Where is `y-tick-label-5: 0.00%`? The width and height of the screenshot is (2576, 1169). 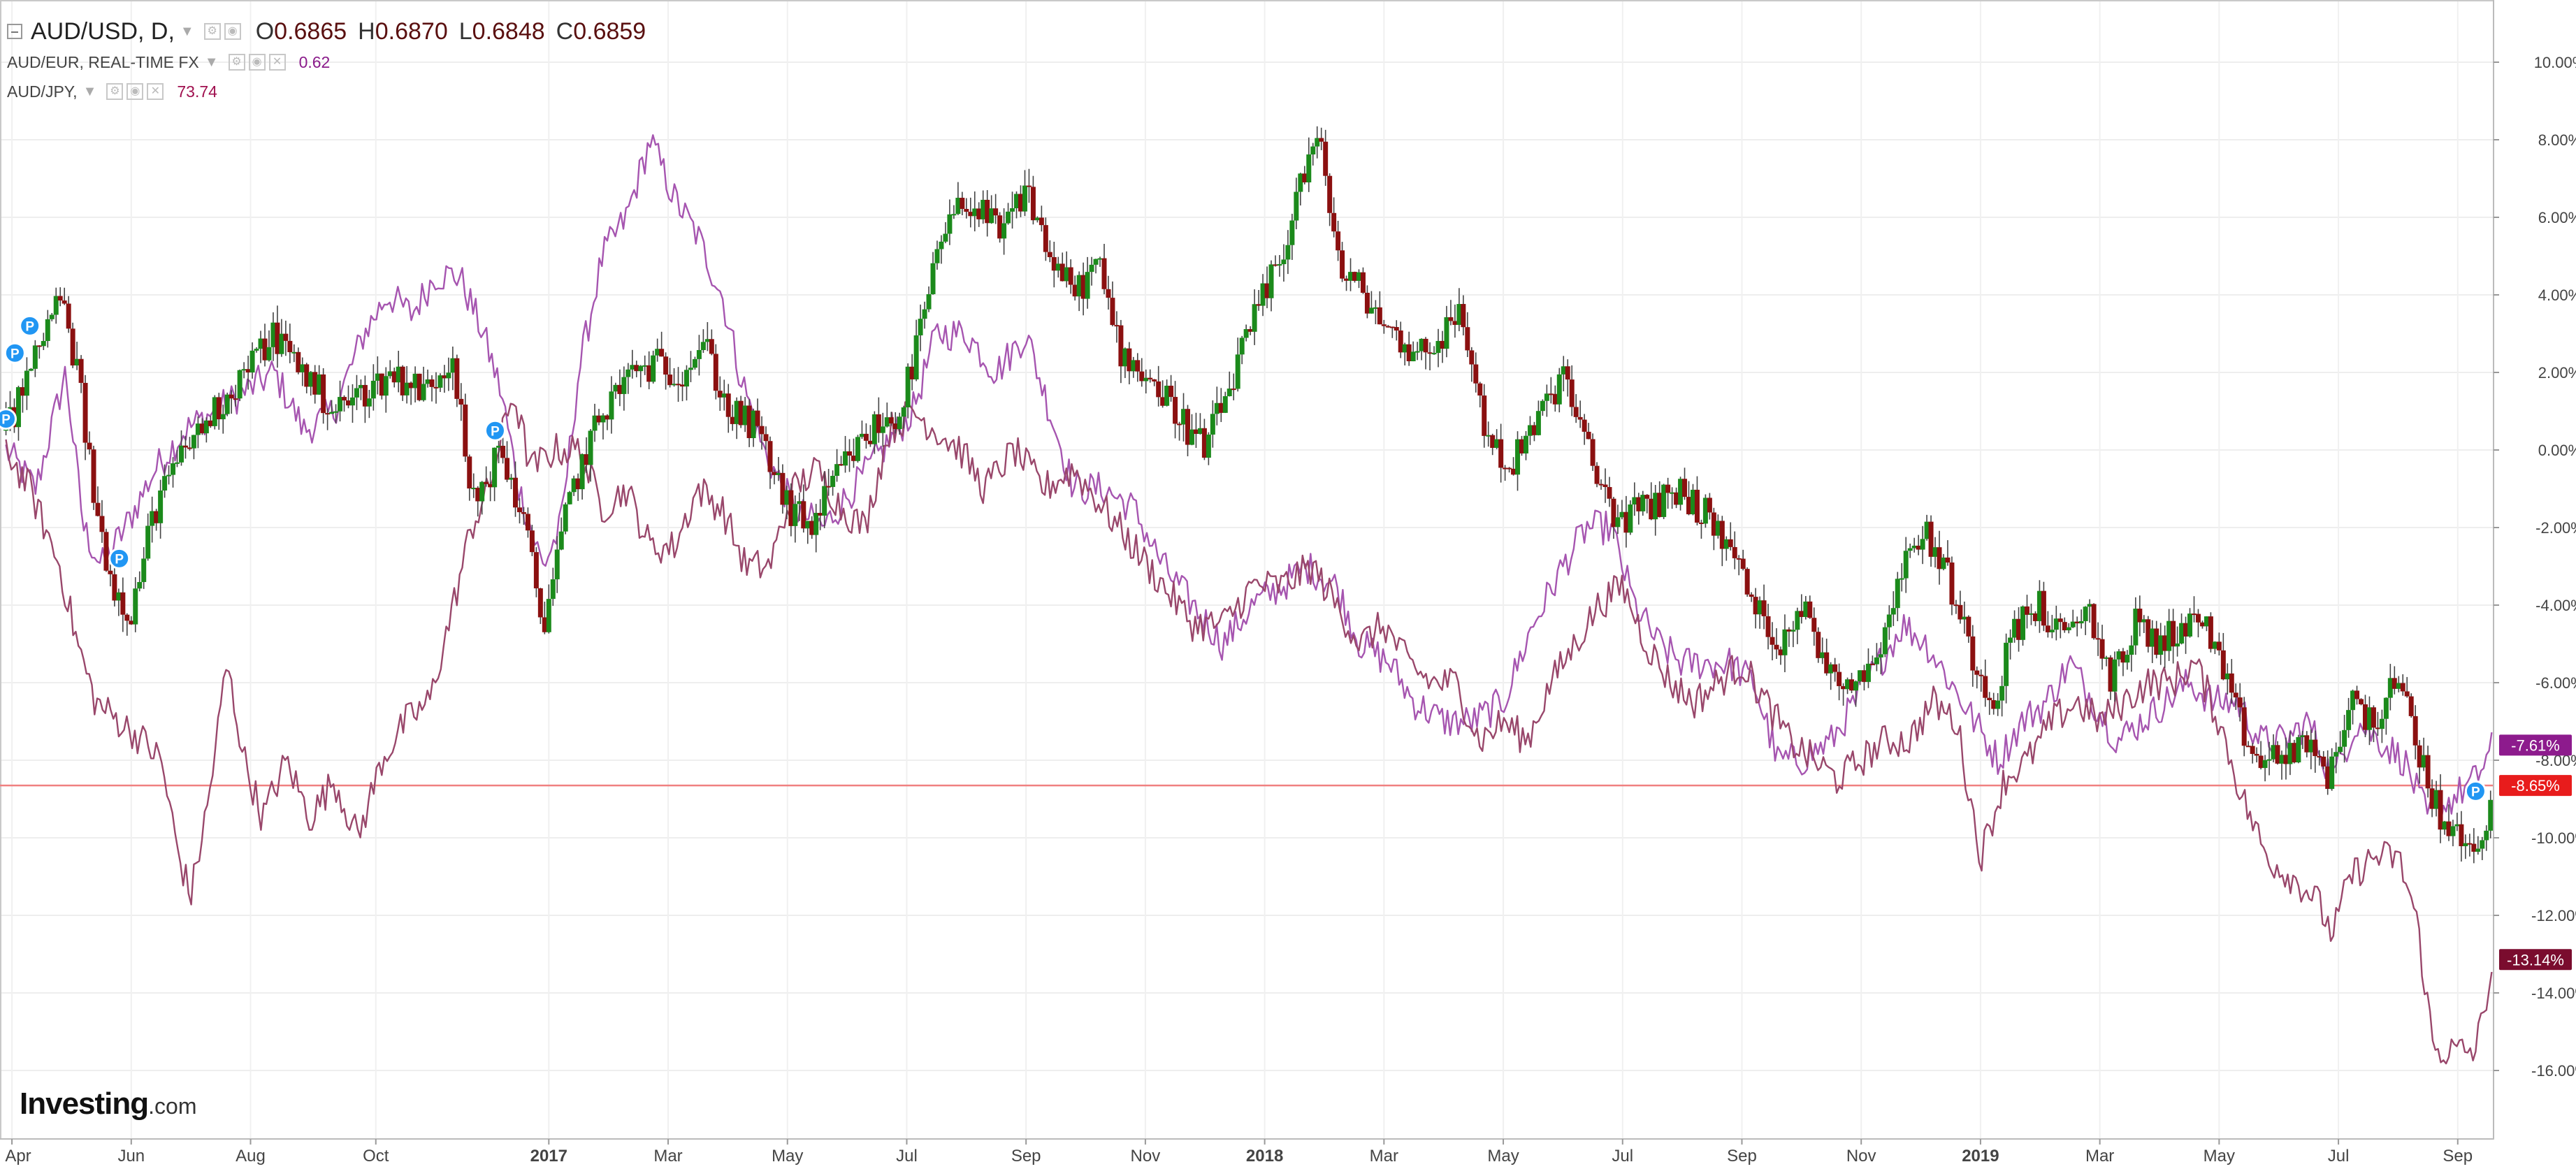 y-tick-label-5: 0.00% is located at coordinates (2557, 450).